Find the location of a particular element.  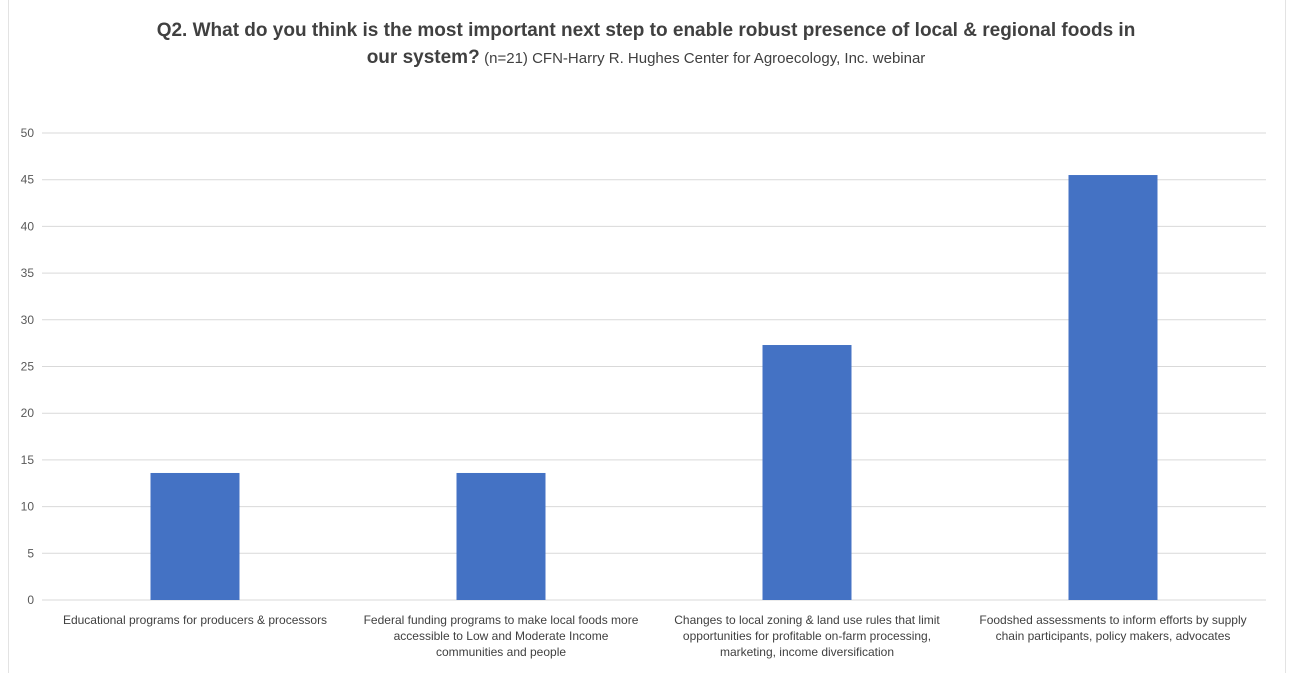

y-tick-label: 0 is located at coordinates (30, 600).